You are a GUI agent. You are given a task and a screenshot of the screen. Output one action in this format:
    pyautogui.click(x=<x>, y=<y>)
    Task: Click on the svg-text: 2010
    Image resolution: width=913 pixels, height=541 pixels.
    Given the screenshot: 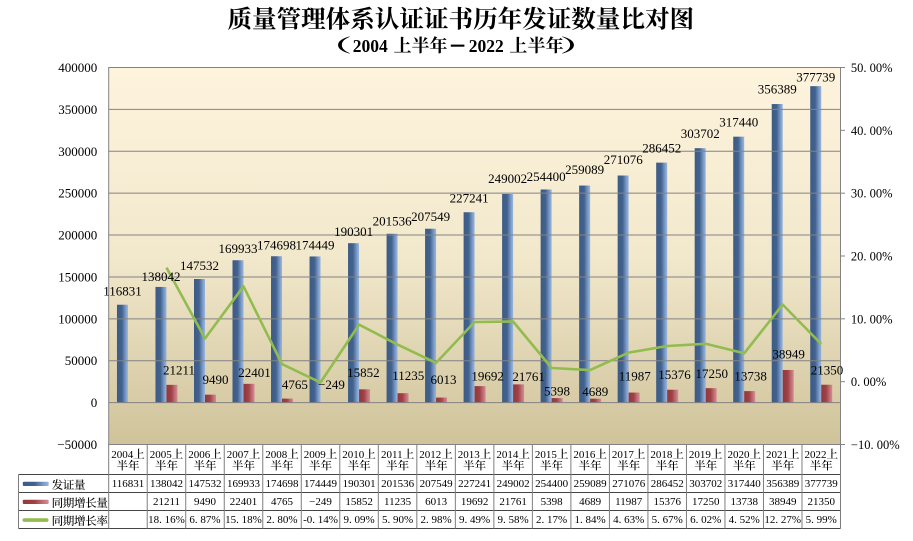 What is the action you would take?
    pyautogui.click(x=353, y=455)
    